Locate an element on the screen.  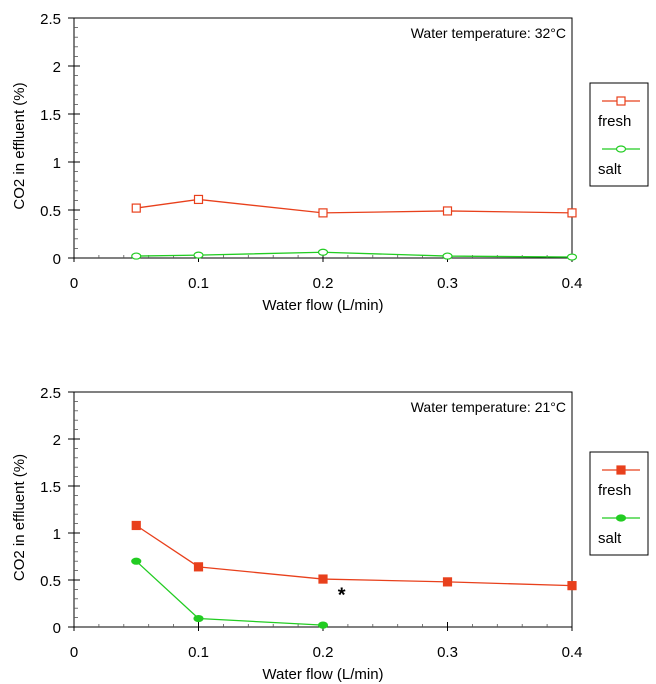
temperature-annotation: Water temperature: 21°C is located at coordinates (488, 407).